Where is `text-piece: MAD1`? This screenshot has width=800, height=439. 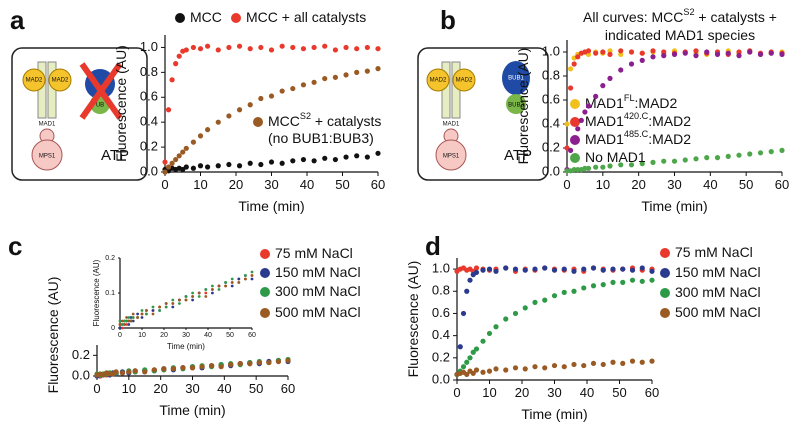 text-piece: MAD1 is located at coordinates (604, 139).